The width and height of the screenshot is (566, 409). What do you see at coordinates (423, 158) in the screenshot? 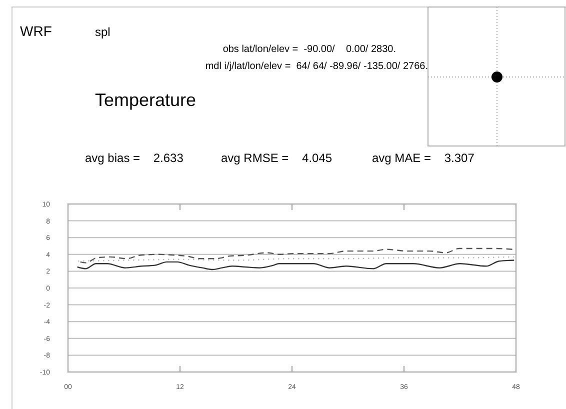
I see `text: avg MAE = 3.307` at bounding box center [423, 158].